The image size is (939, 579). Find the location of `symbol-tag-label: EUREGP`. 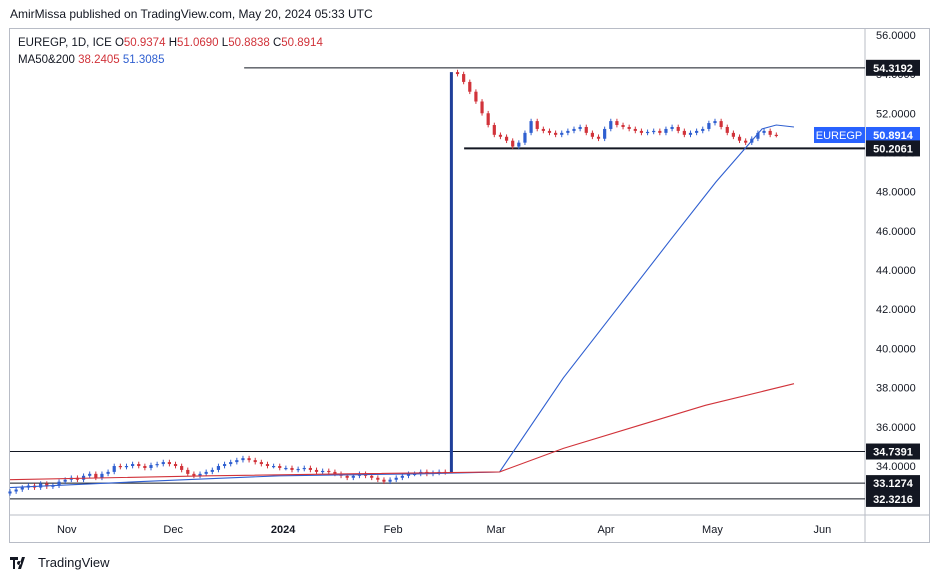

symbol-tag-label: EUREGP is located at coordinates (839, 136).